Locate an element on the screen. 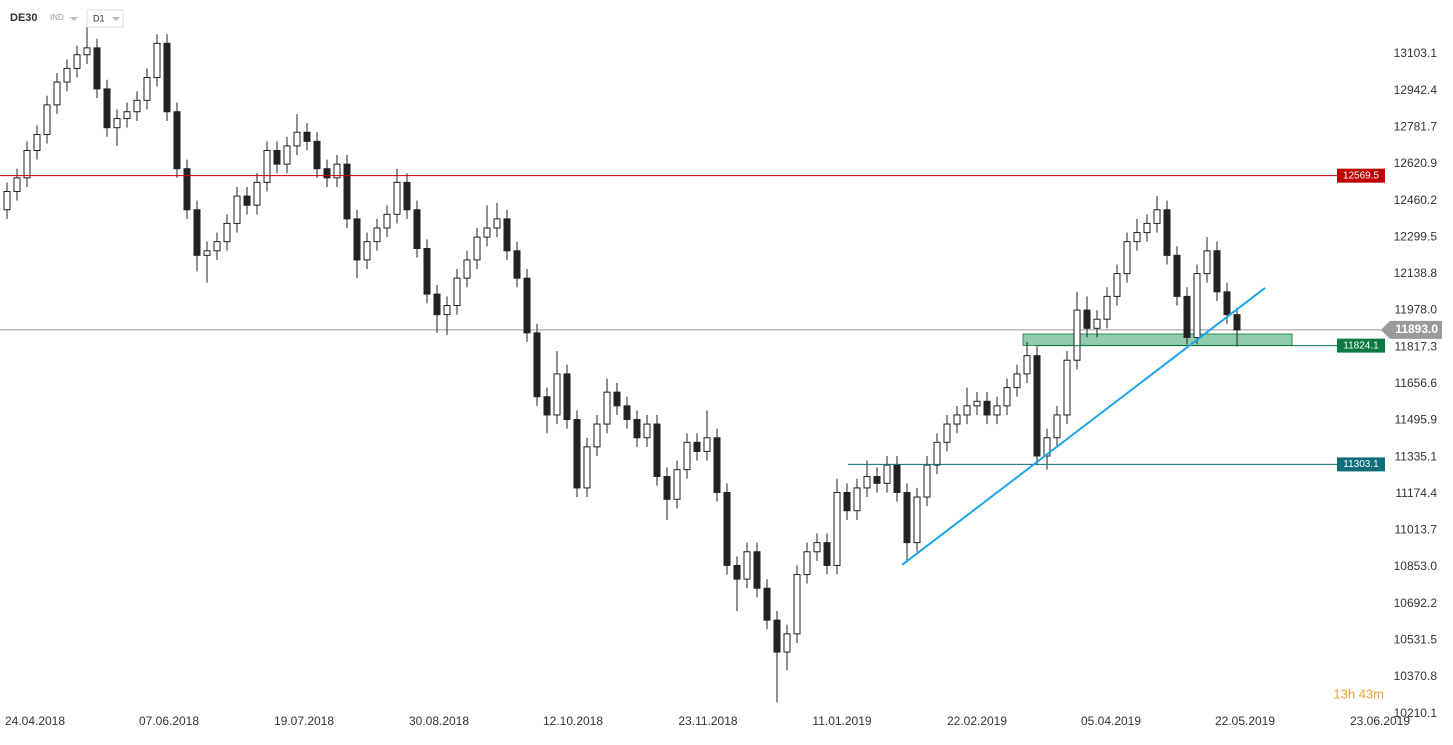 Image resolution: width=1453 pixels, height=745 pixels. level-label: 11303.1 is located at coordinates (1361, 464).